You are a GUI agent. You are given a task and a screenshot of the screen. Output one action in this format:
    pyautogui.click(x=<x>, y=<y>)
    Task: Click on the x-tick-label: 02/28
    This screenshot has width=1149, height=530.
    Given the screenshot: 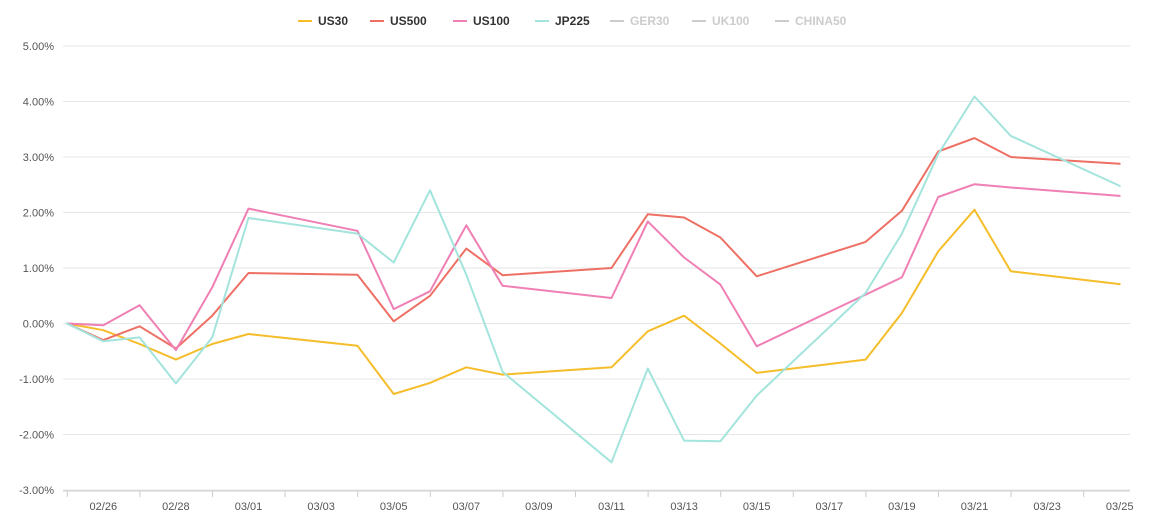 What is the action you would take?
    pyautogui.click(x=176, y=507)
    